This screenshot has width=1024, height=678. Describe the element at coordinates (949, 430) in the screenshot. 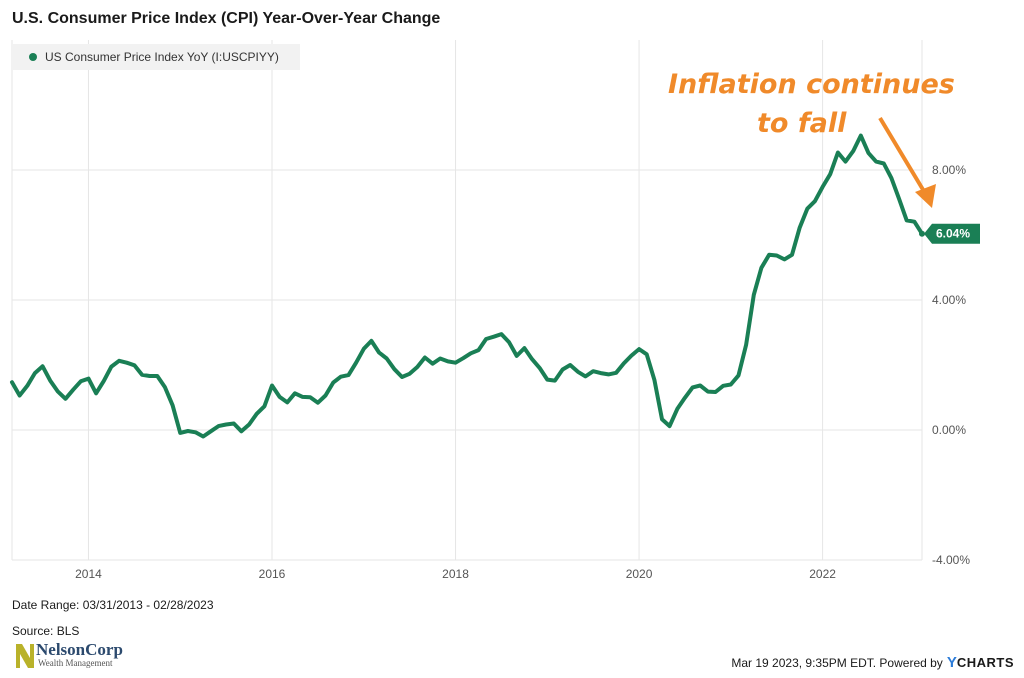

I see `y-tick-label: 0.00%` at that location.